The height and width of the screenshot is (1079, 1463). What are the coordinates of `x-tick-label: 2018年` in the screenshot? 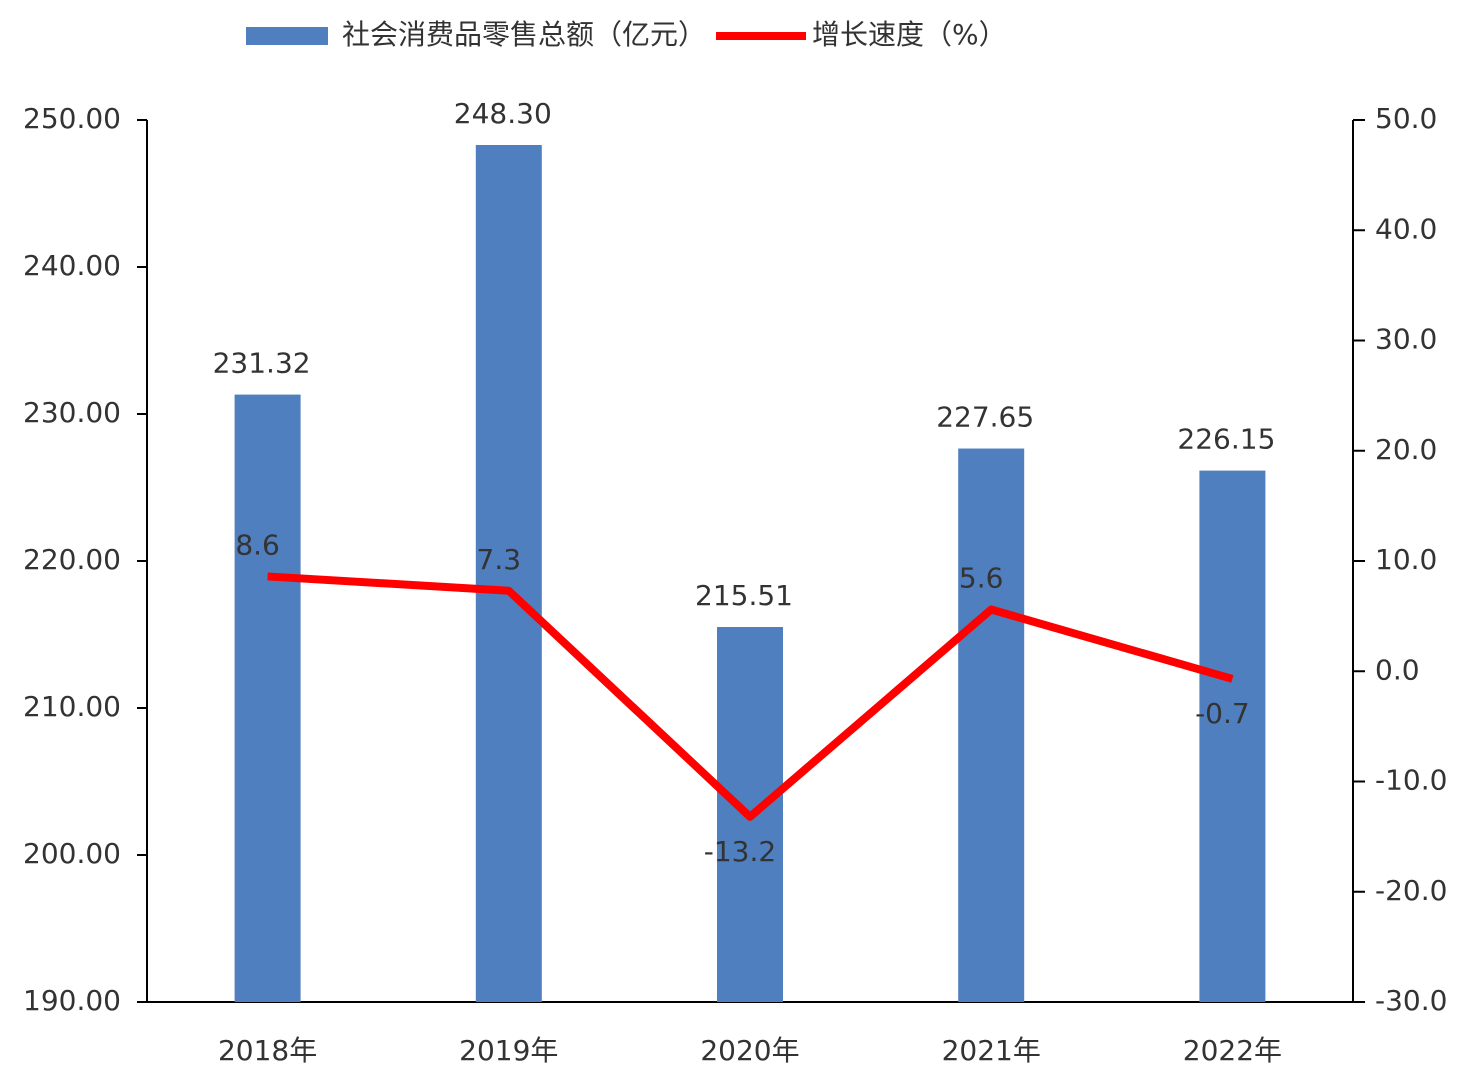 It's located at (267, 1050).